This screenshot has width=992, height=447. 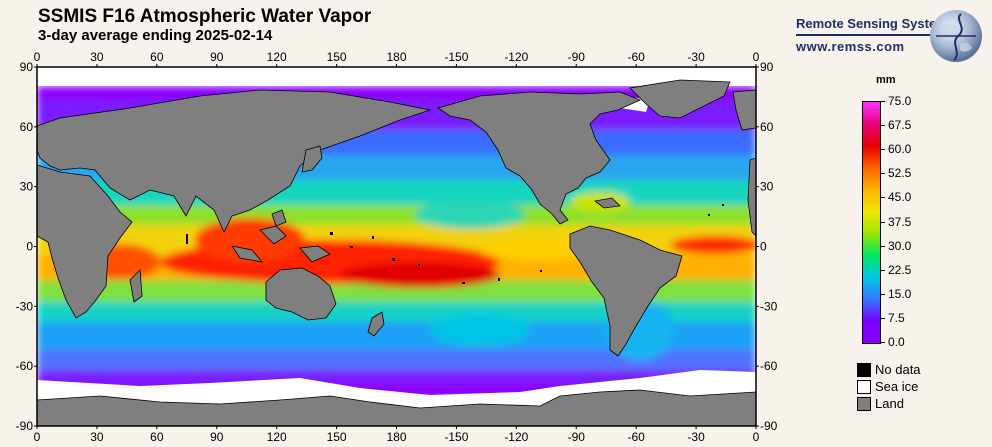 What do you see at coordinates (763, 247) in the screenshot?
I see `lat-tick-label-right: 0` at bounding box center [763, 247].